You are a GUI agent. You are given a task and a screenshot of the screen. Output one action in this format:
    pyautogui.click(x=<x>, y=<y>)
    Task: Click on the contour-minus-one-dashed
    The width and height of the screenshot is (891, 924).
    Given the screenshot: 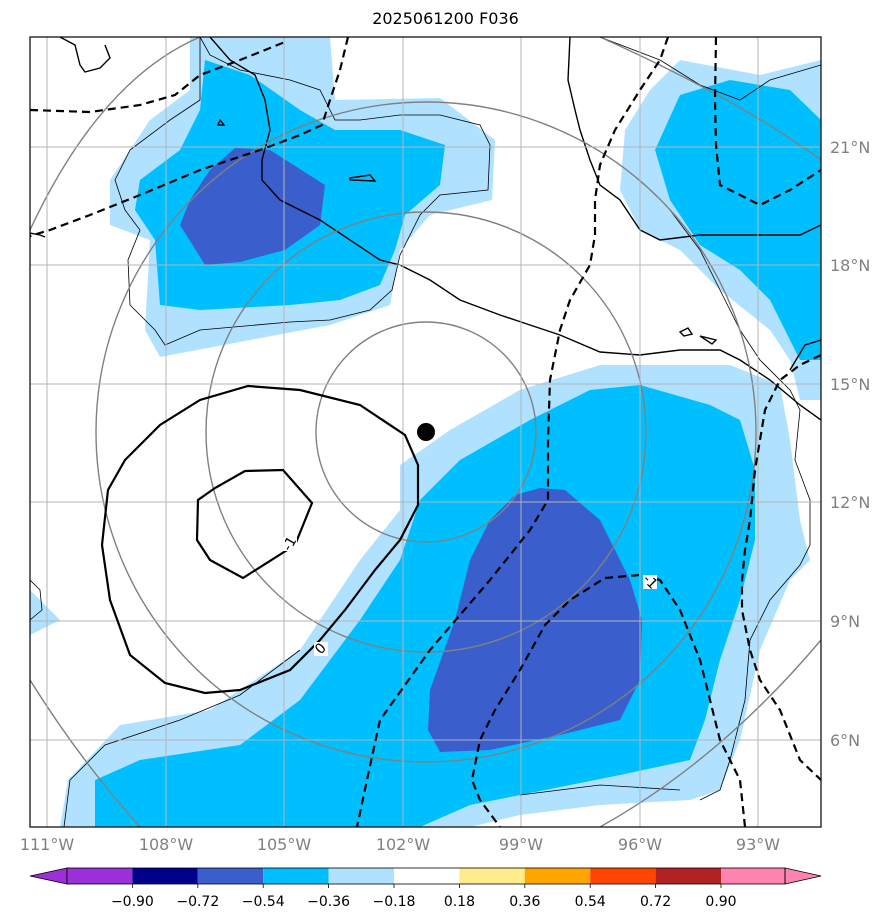 What is the action you would take?
    pyautogui.click(x=608, y=700)
    